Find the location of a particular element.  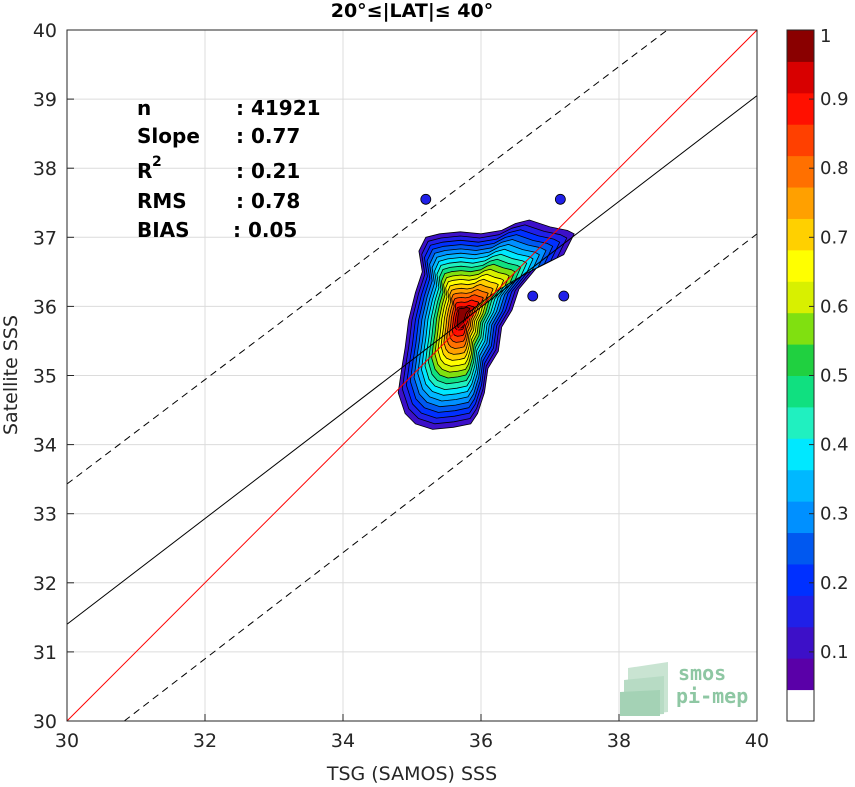

colorbar-tick-label: 0.6 is located at coordinates (834, 306).